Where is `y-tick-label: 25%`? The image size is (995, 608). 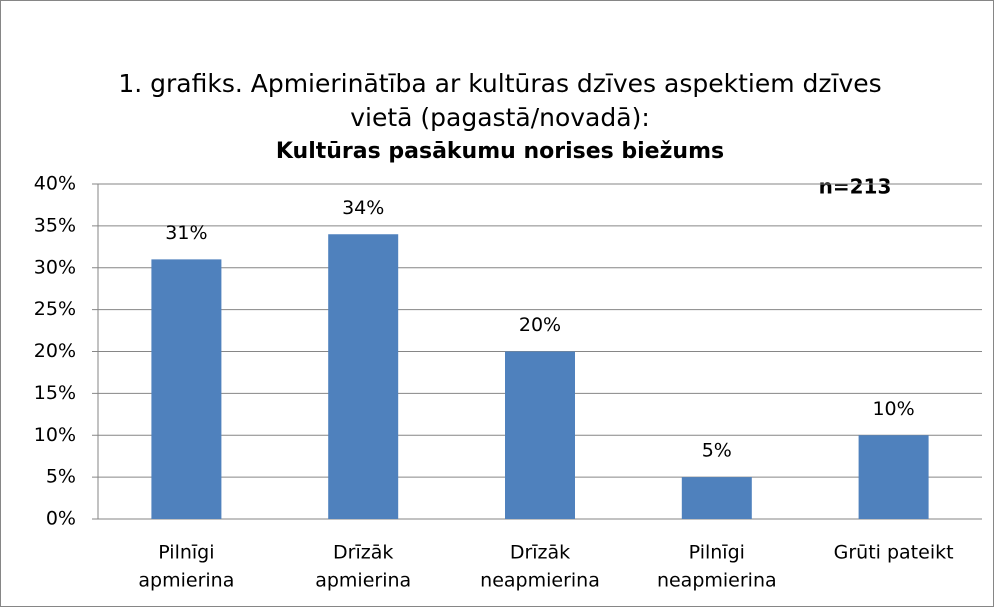 y-tick-label: 25% is located at coordinates (55, 309).